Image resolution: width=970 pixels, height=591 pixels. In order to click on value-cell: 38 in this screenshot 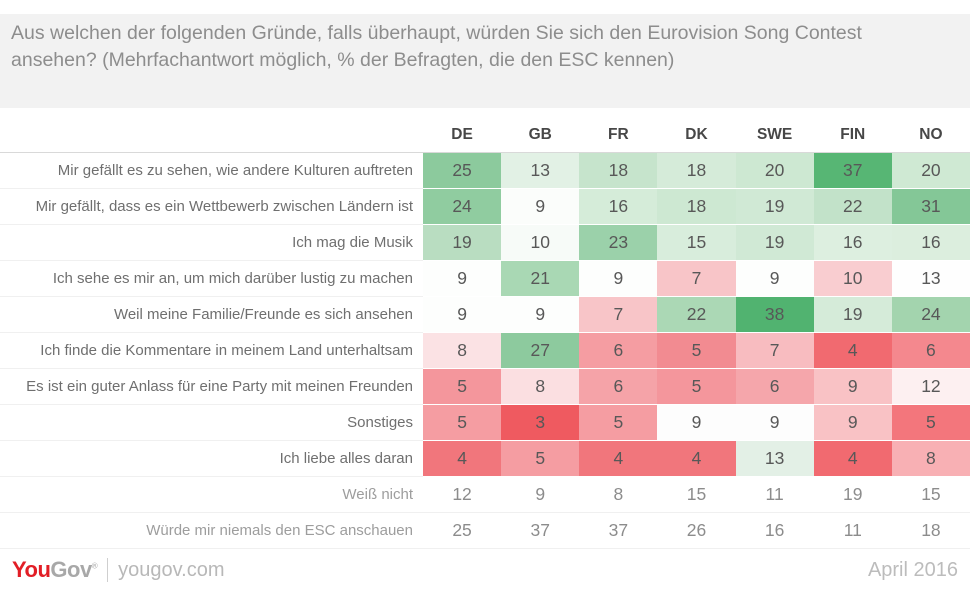, I will do `click(774, 315)`.